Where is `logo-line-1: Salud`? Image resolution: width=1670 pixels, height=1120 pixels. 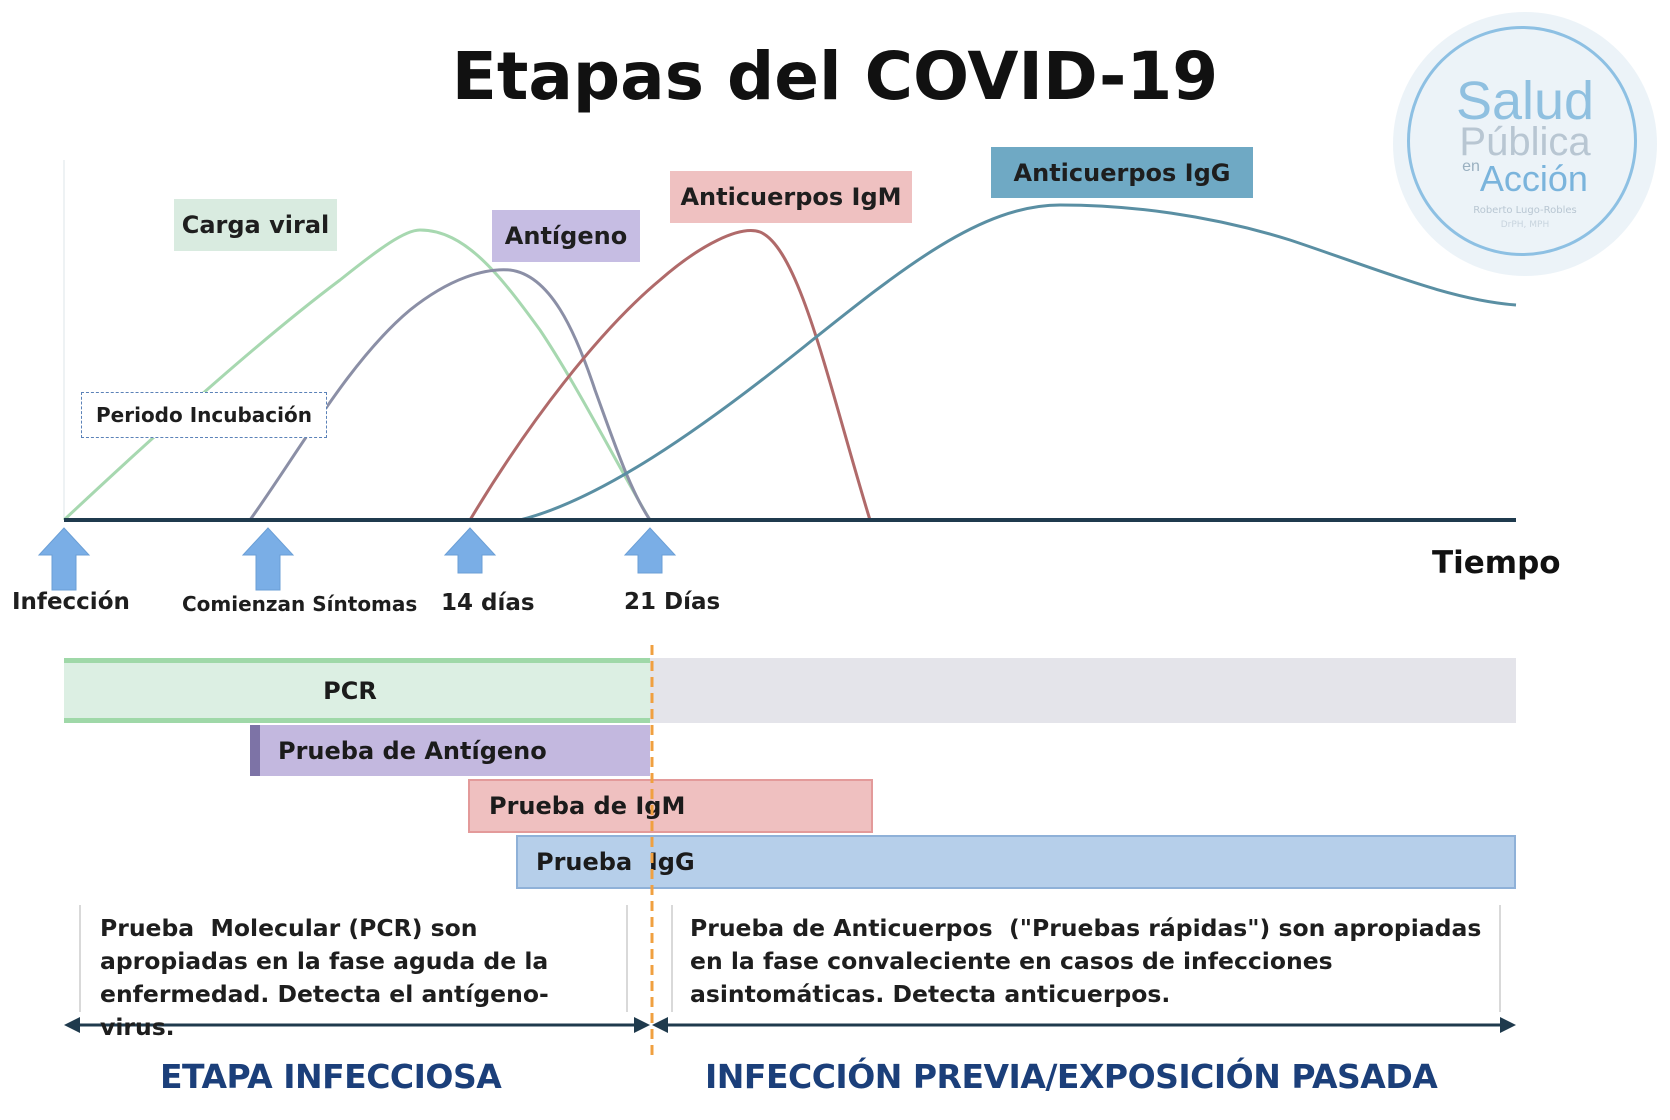 logo-line-1: Salud is located at coordinates (1525, 101).